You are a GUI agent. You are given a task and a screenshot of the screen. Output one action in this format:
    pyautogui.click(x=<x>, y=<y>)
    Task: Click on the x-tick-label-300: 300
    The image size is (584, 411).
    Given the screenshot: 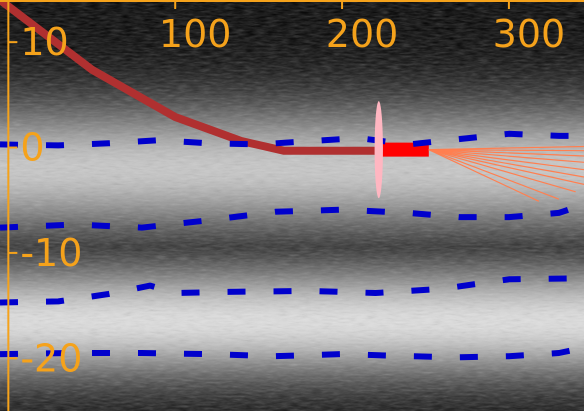 What is the action you would take?
    pyautogui.click(x=529, y=34)
    